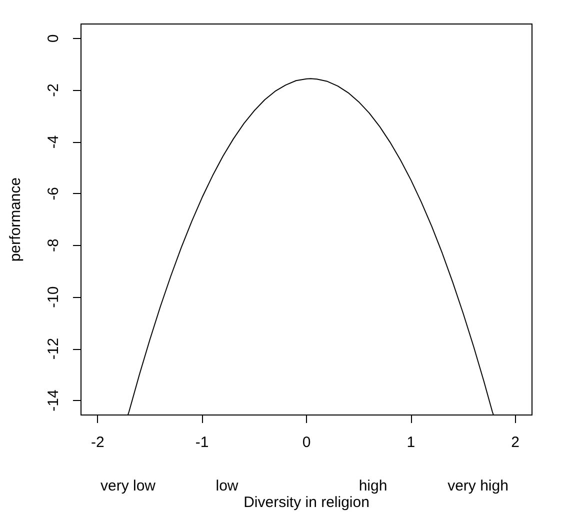 The width and height of the screenshot is (573, 515). What do you see at coordinates (53, 90) in the screenshot?
I see `y-tick-label: -2` at bounding box center [53, 90].